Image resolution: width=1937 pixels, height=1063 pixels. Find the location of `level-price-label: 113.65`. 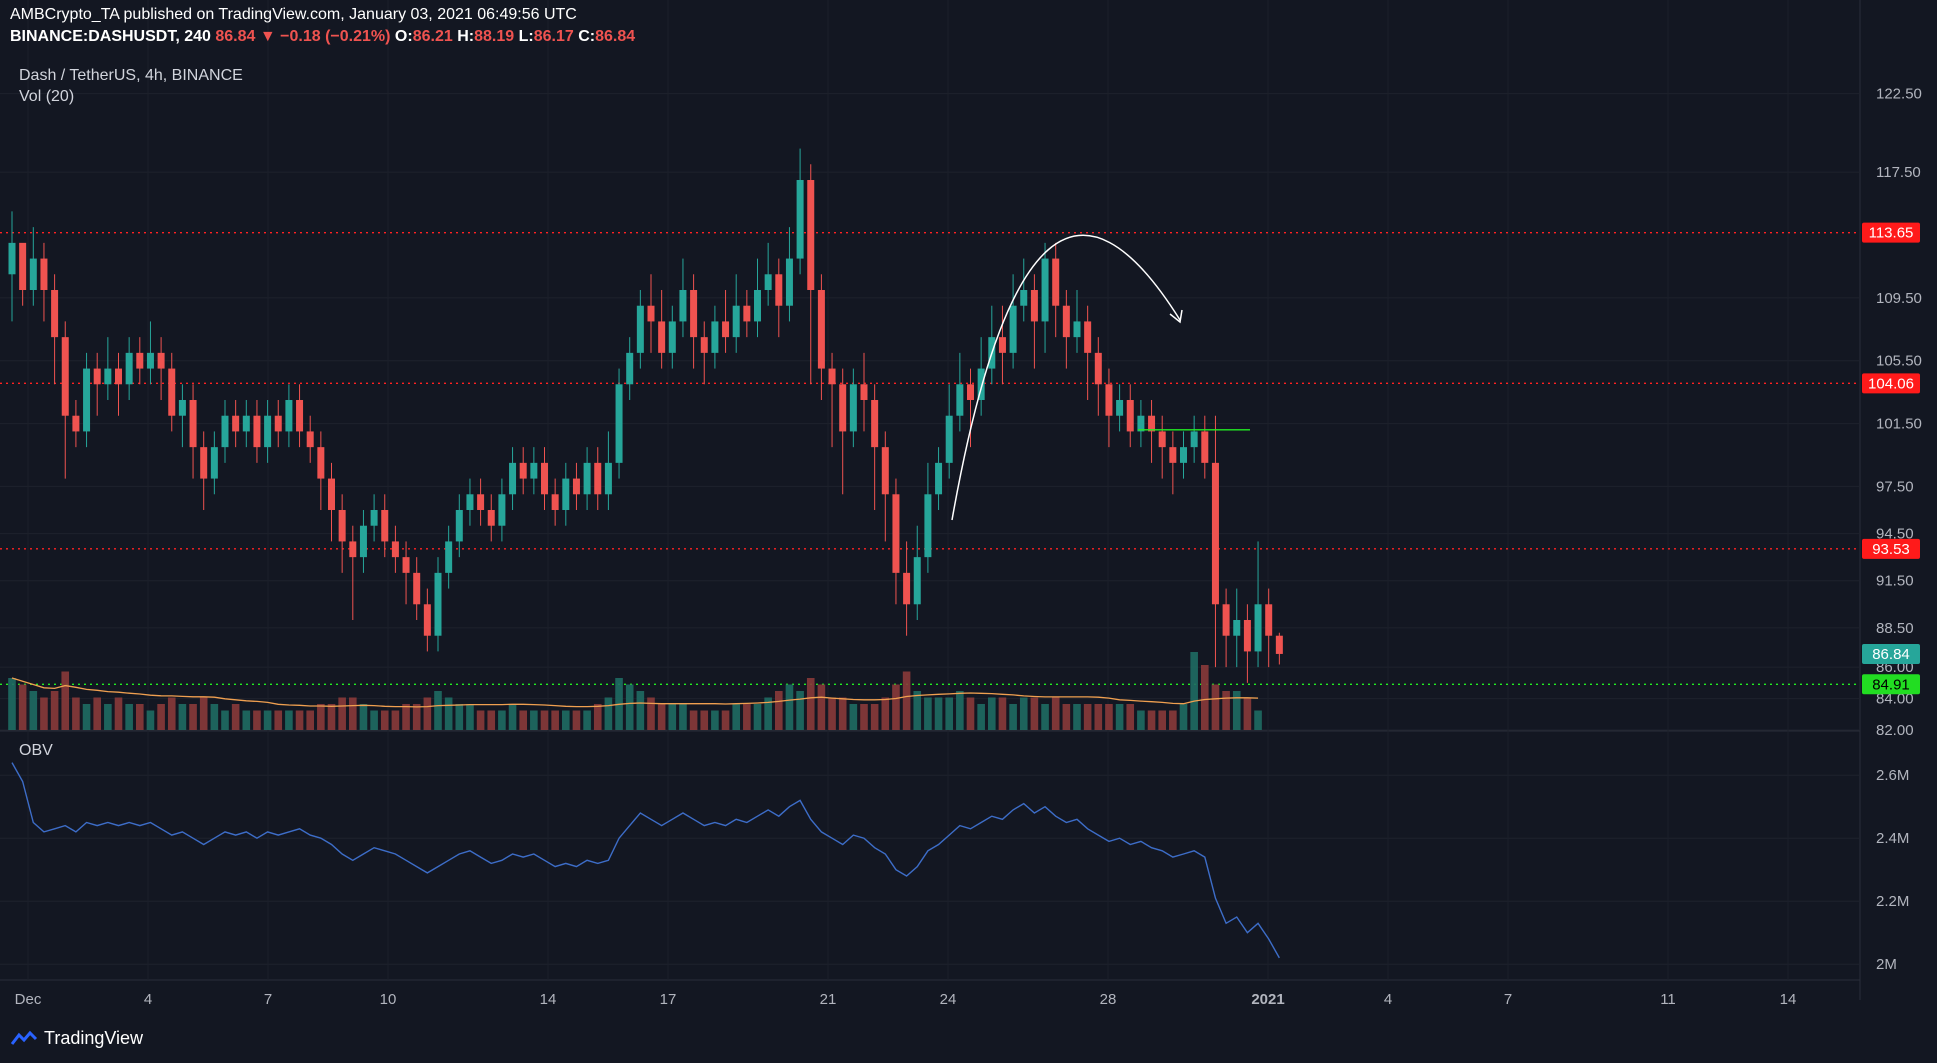

level-price-label: 113.65 is located at coordinates (1891, 233).